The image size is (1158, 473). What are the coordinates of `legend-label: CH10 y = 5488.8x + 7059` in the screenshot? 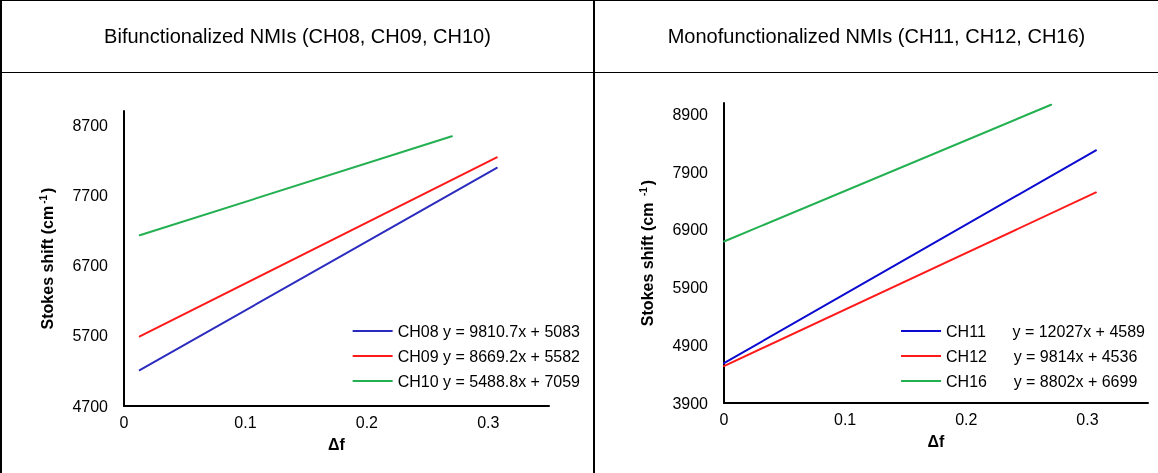 It's located at (489, 381).